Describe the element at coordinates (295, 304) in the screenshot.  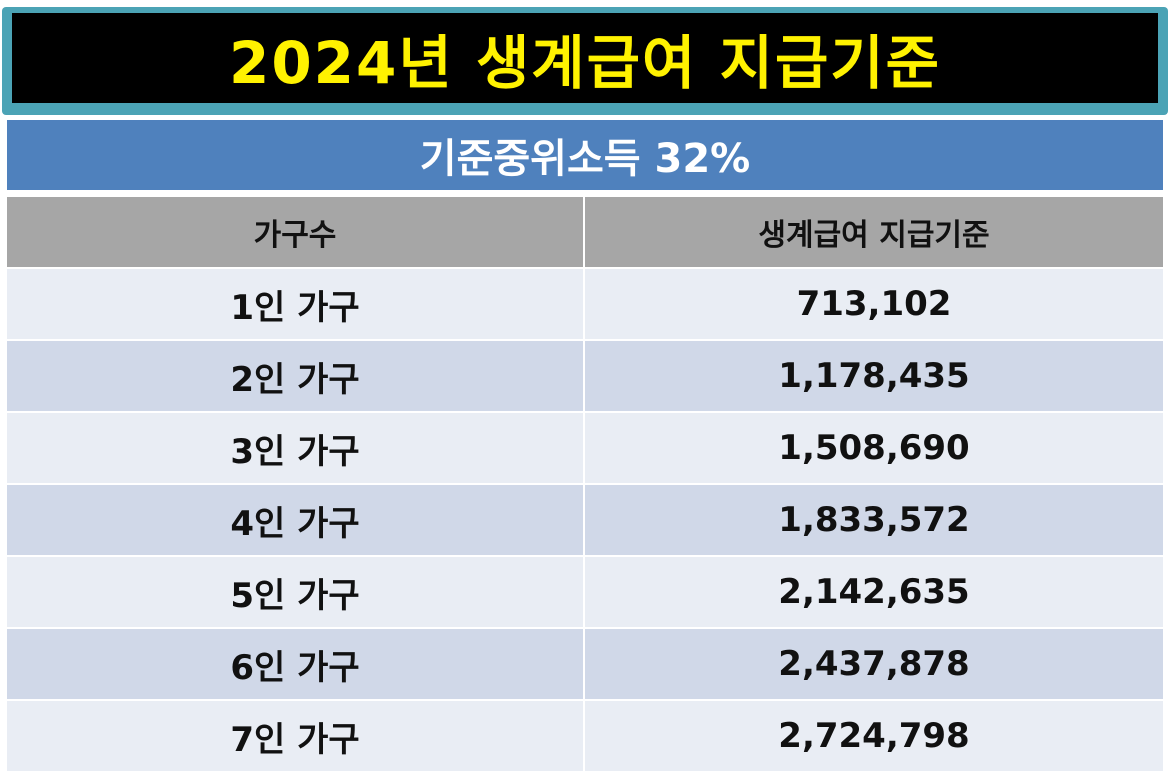
I see `household-size-cell: 1인 가구` at that location.